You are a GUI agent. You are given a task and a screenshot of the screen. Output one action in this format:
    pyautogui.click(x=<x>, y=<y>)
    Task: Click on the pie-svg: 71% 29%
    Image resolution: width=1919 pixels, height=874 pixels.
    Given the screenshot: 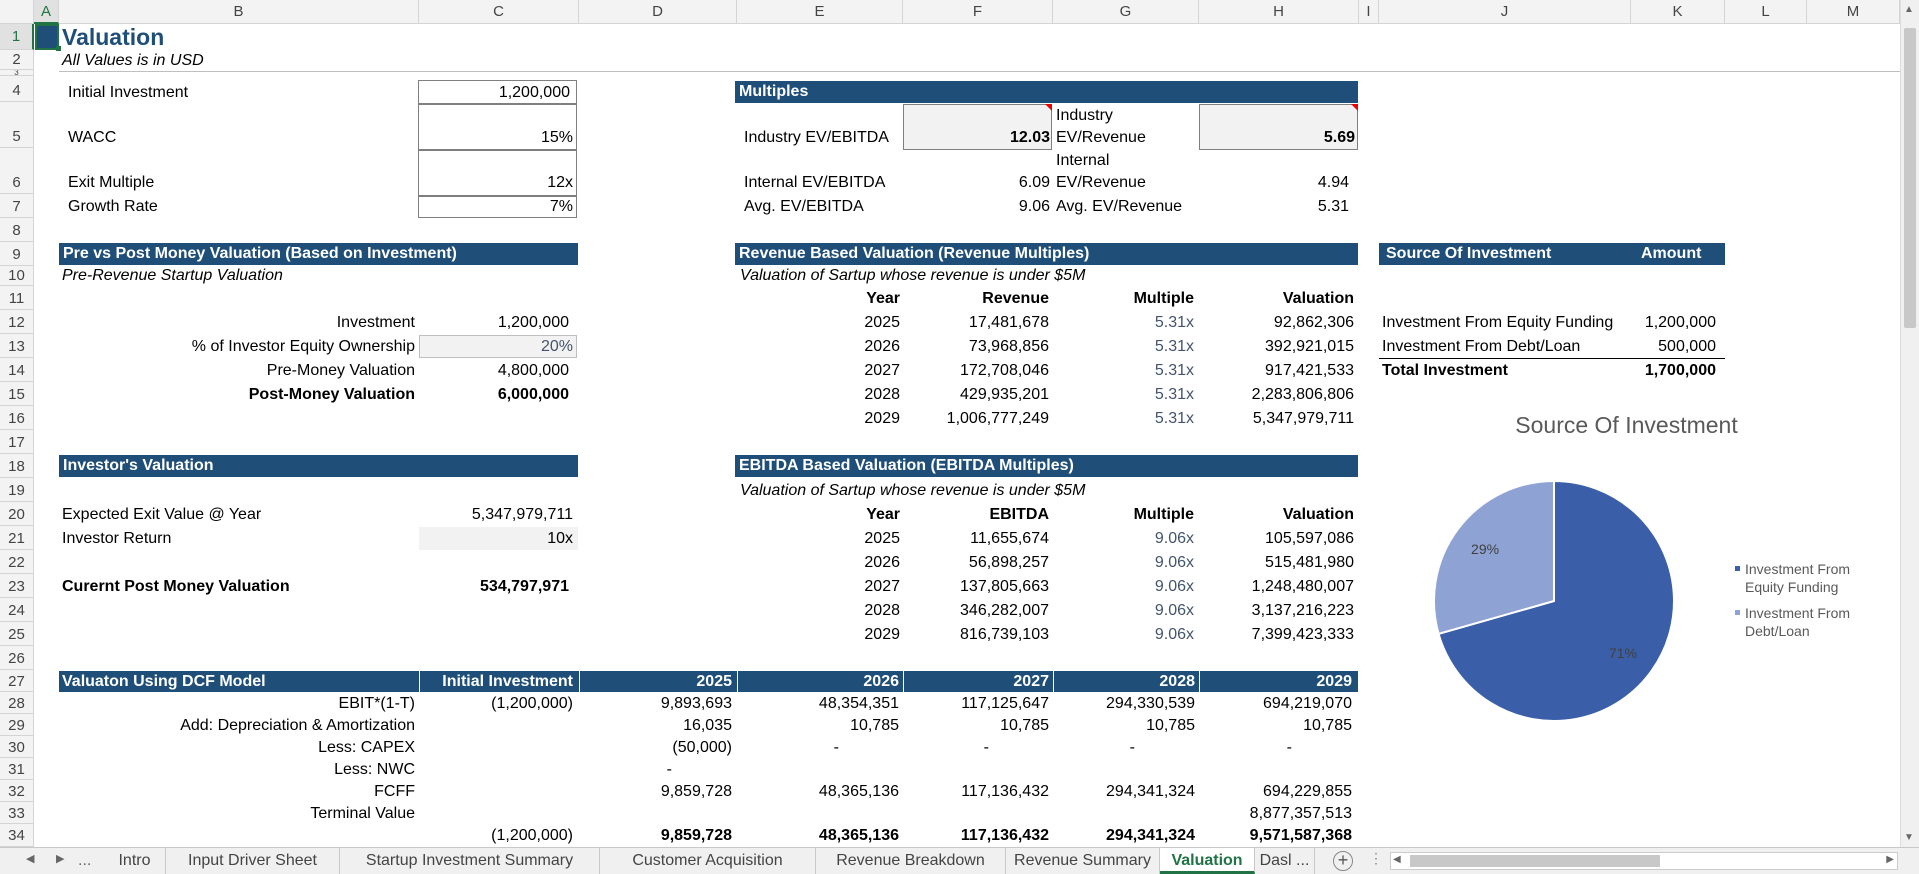 What is the action you would take?
    pyautogui.click(x=1554, y=600)
    